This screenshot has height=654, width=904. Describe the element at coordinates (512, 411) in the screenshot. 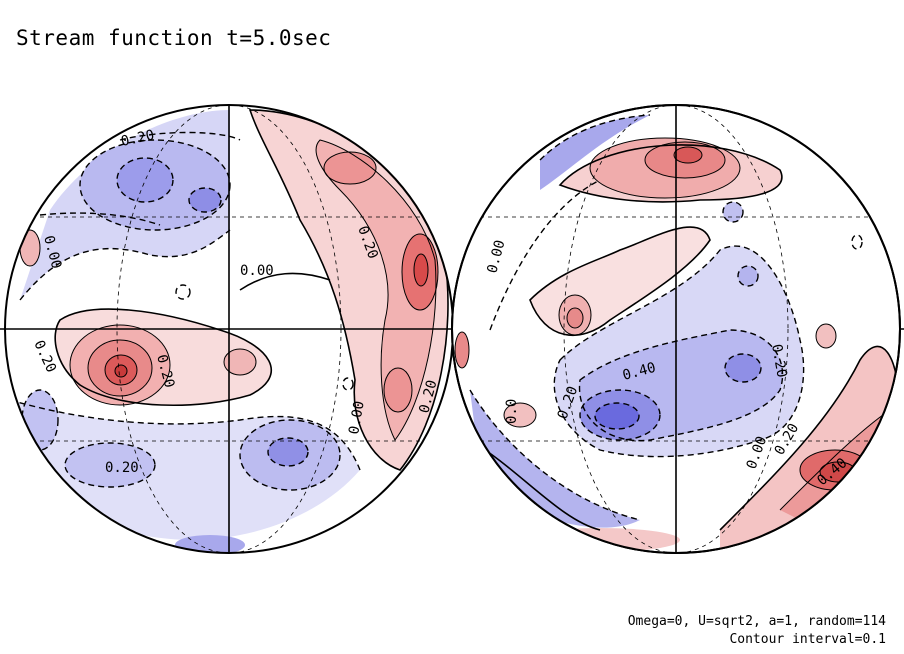

I see `contour-label: 0.0` at that location.